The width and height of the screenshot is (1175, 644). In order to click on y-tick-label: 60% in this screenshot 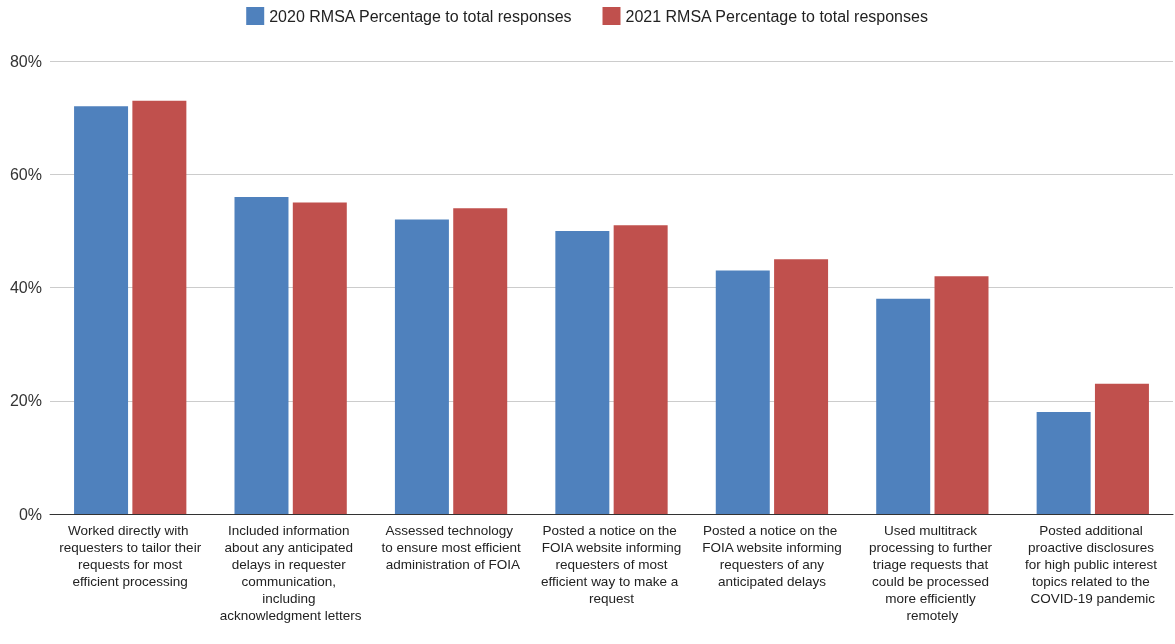, I will do `click(25, 174)`.